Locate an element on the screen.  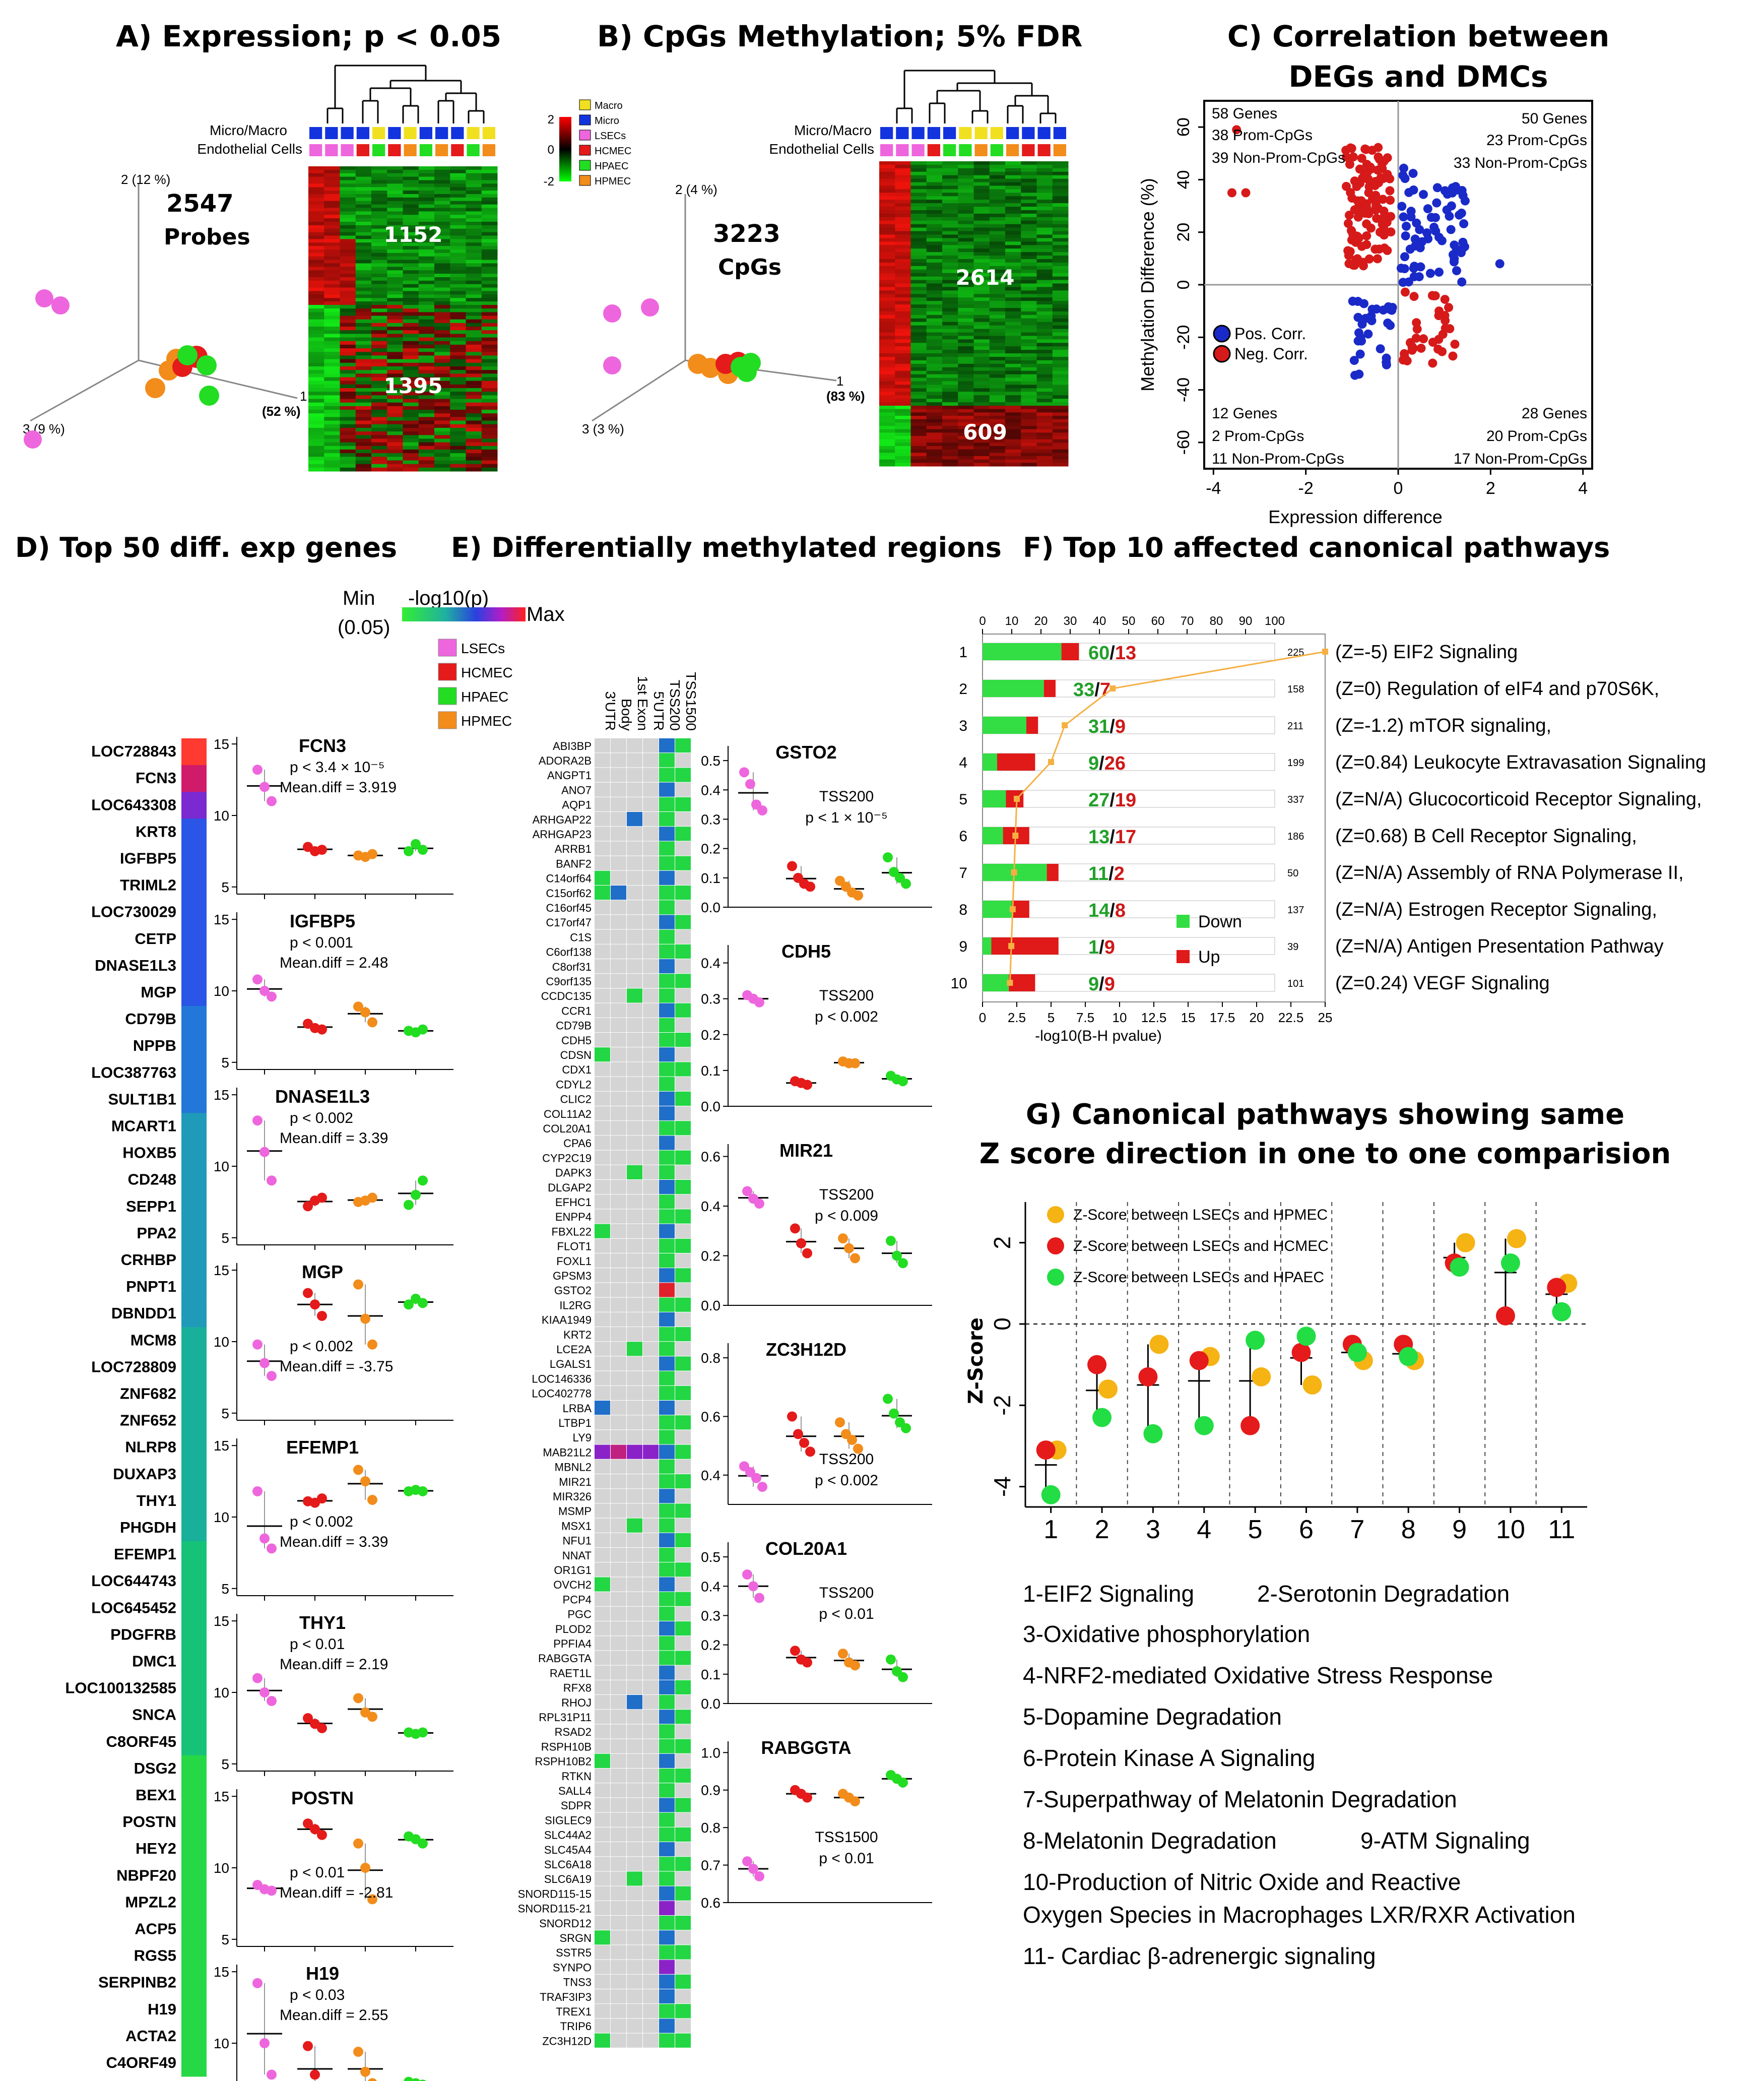
y-tick-label: 10 is located at coordinates (221, 1342).